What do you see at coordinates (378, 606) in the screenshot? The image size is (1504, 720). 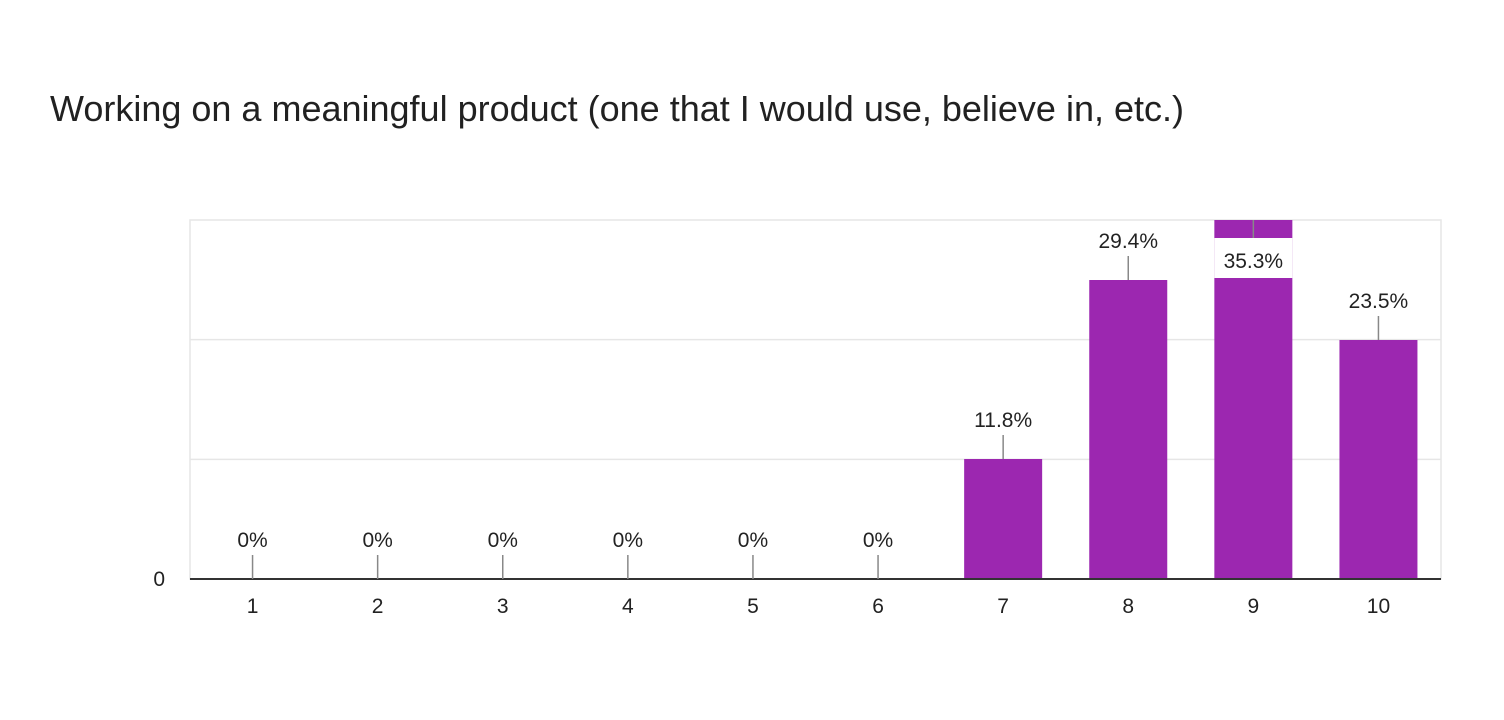 I see `x-tick-label-2: 2` at bounding box center [378, 606].